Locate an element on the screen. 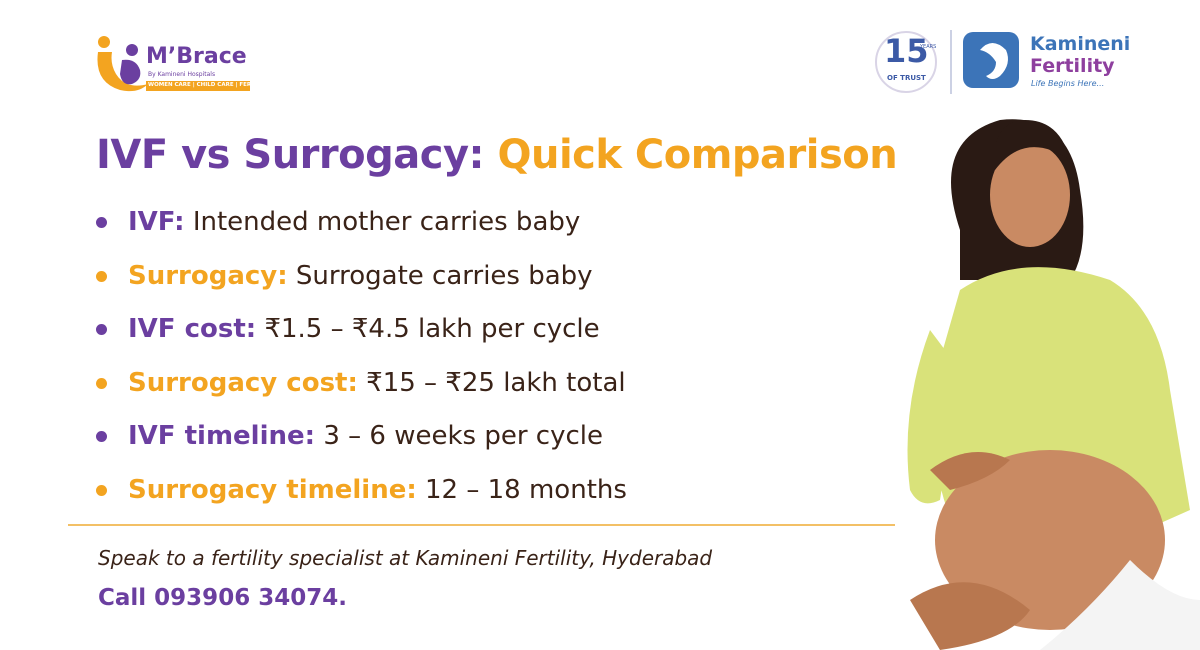 Image resolution: width=1200 pixels, height=650 pixels. list-item: IVF timeline: 3 – 6 weeks per cycle is located at coordinates (361, 441).